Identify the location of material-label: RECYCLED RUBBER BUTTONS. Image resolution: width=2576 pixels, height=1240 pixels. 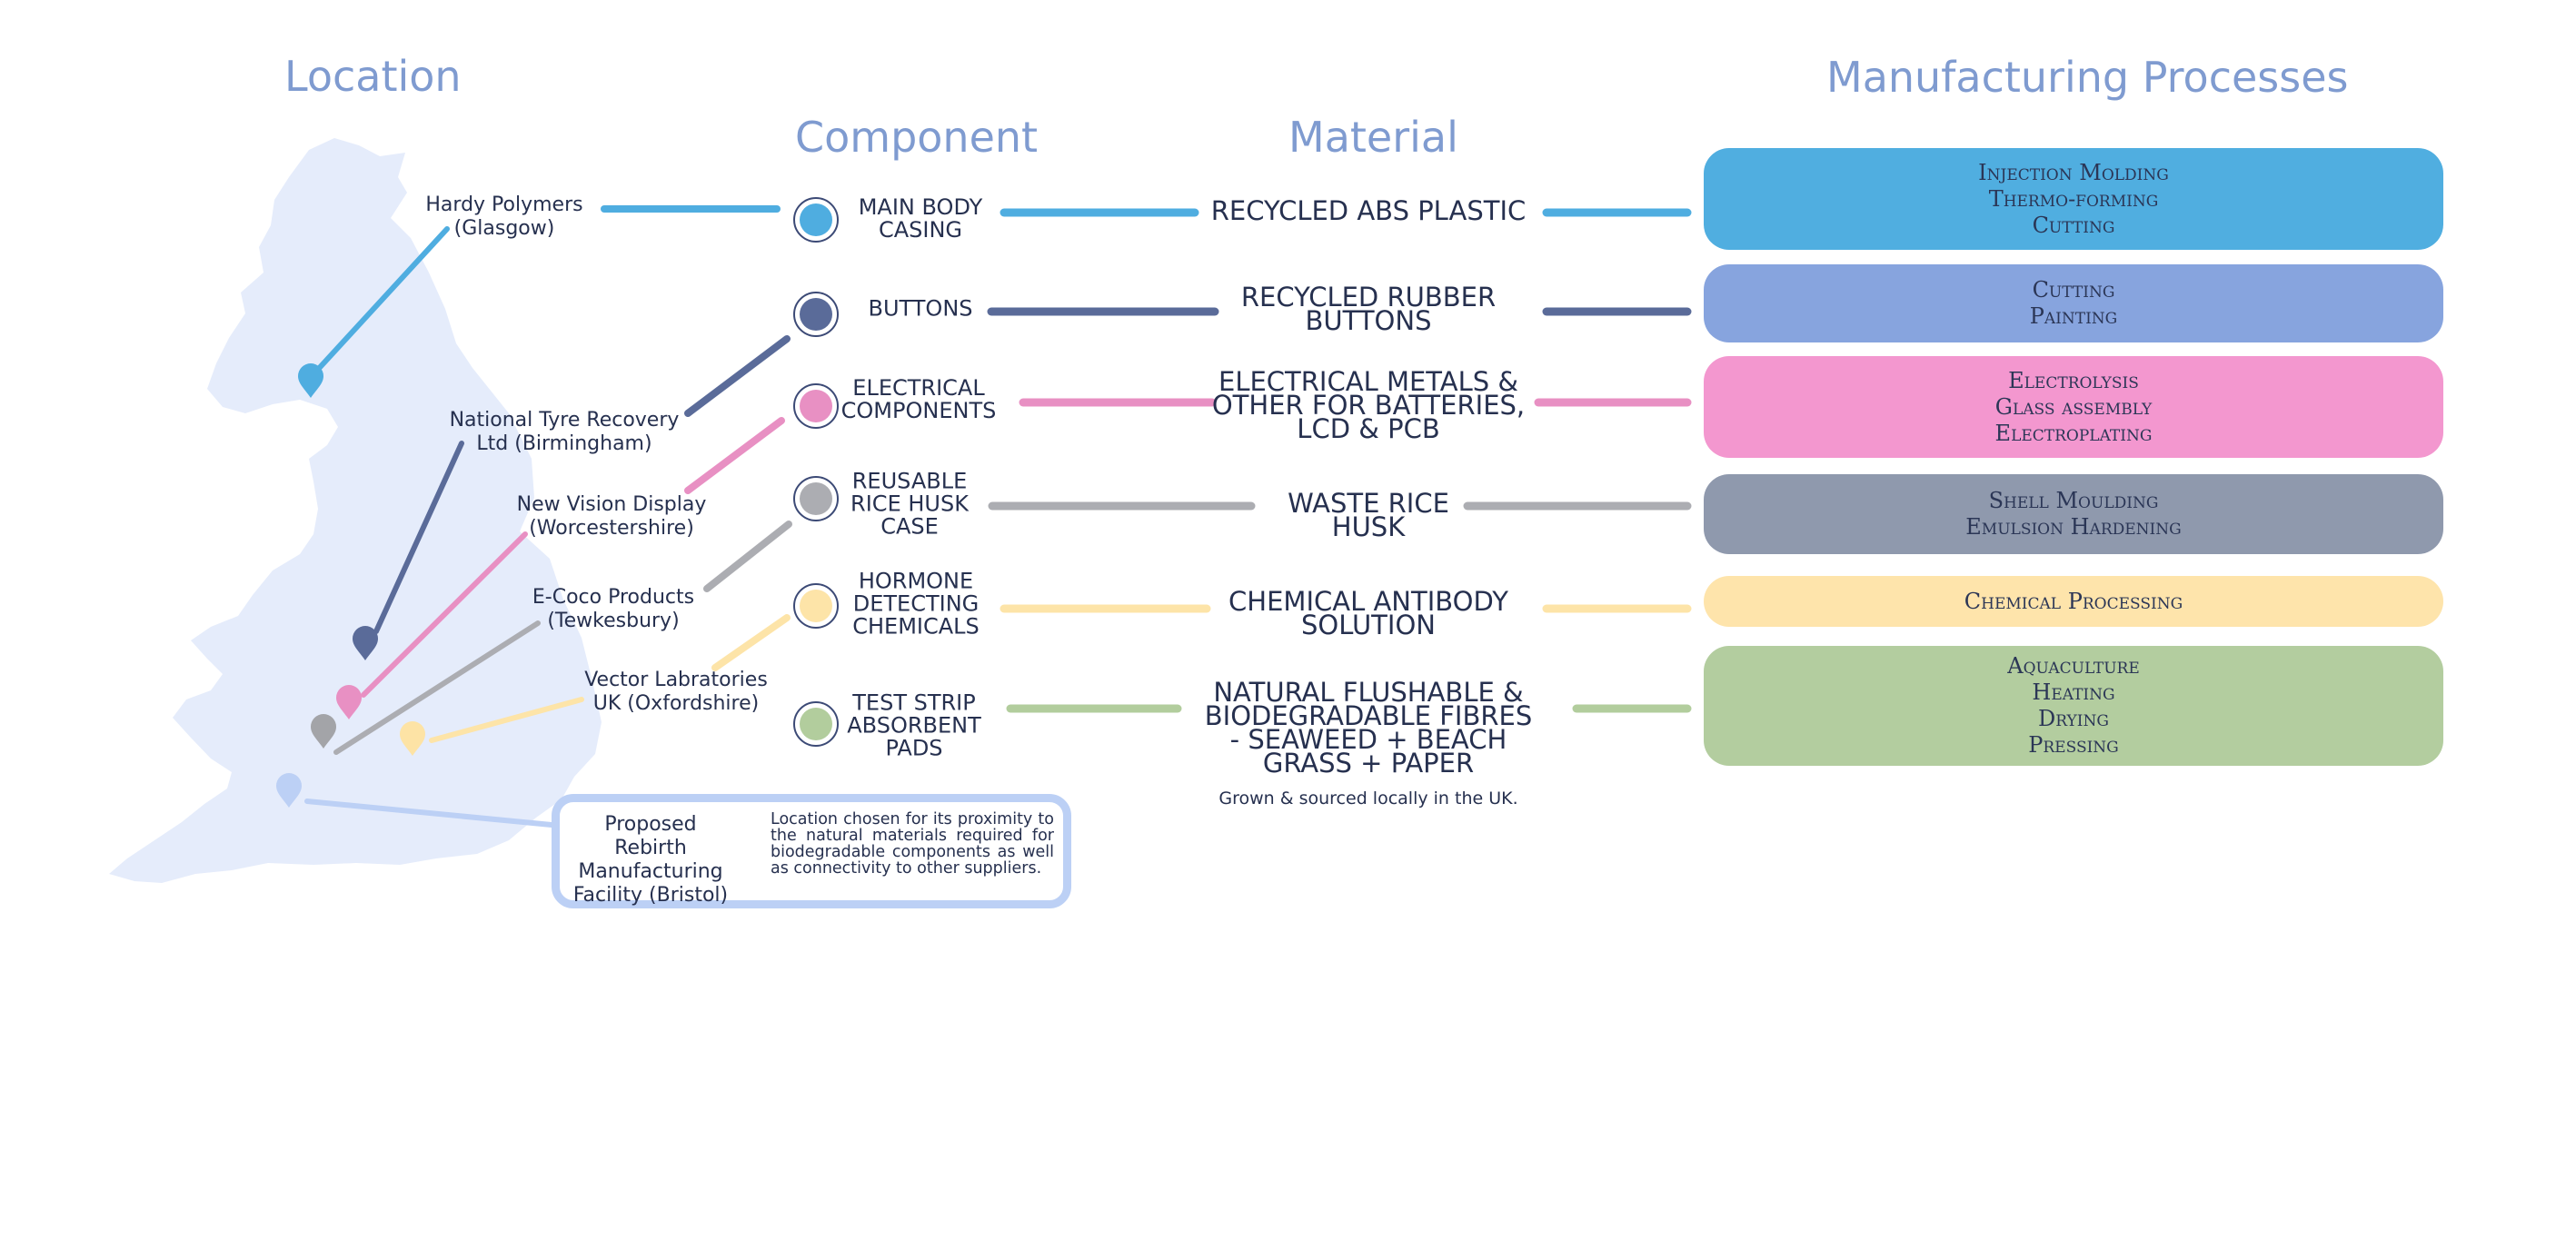
(1368, 309).